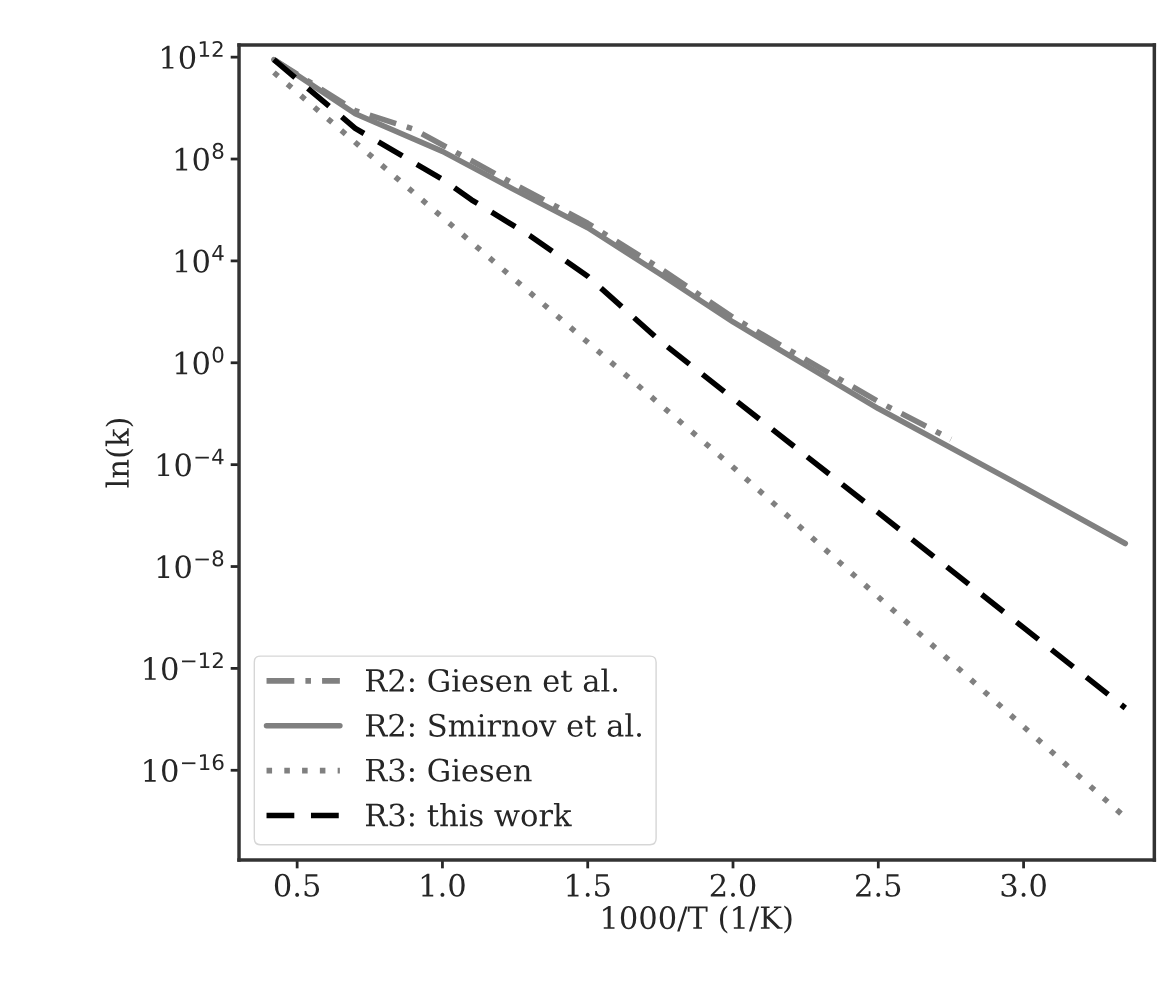 The width and height of the screenshot is (1166, 1000). Describe the element at coordinates (183, 666) in the screenshot. I see `y-tick-label: 10$^{−12}$` at that location.